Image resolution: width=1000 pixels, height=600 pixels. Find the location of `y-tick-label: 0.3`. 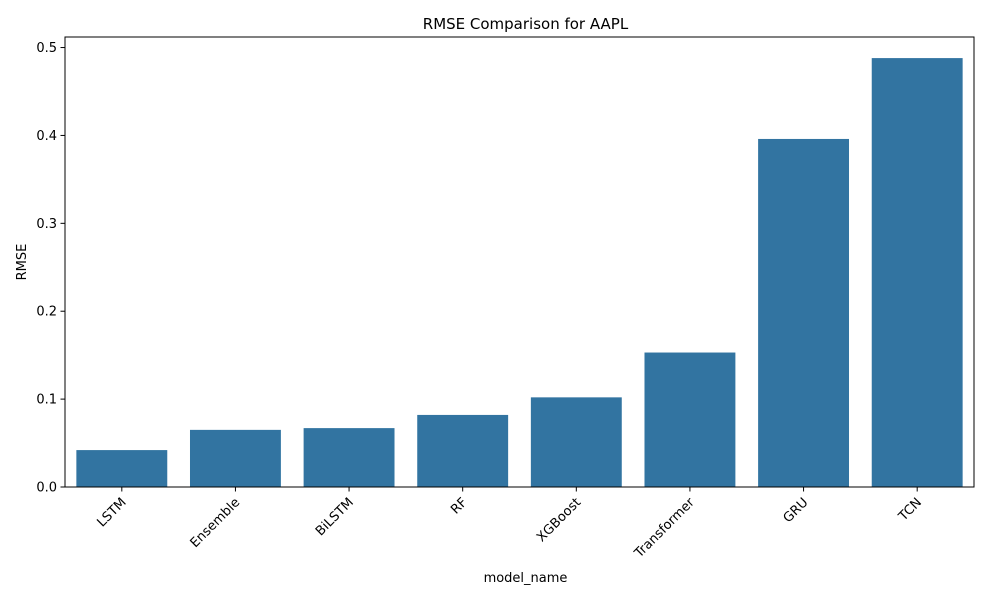

y-tick-label: 0.3 is located at coordinates (46, 224).